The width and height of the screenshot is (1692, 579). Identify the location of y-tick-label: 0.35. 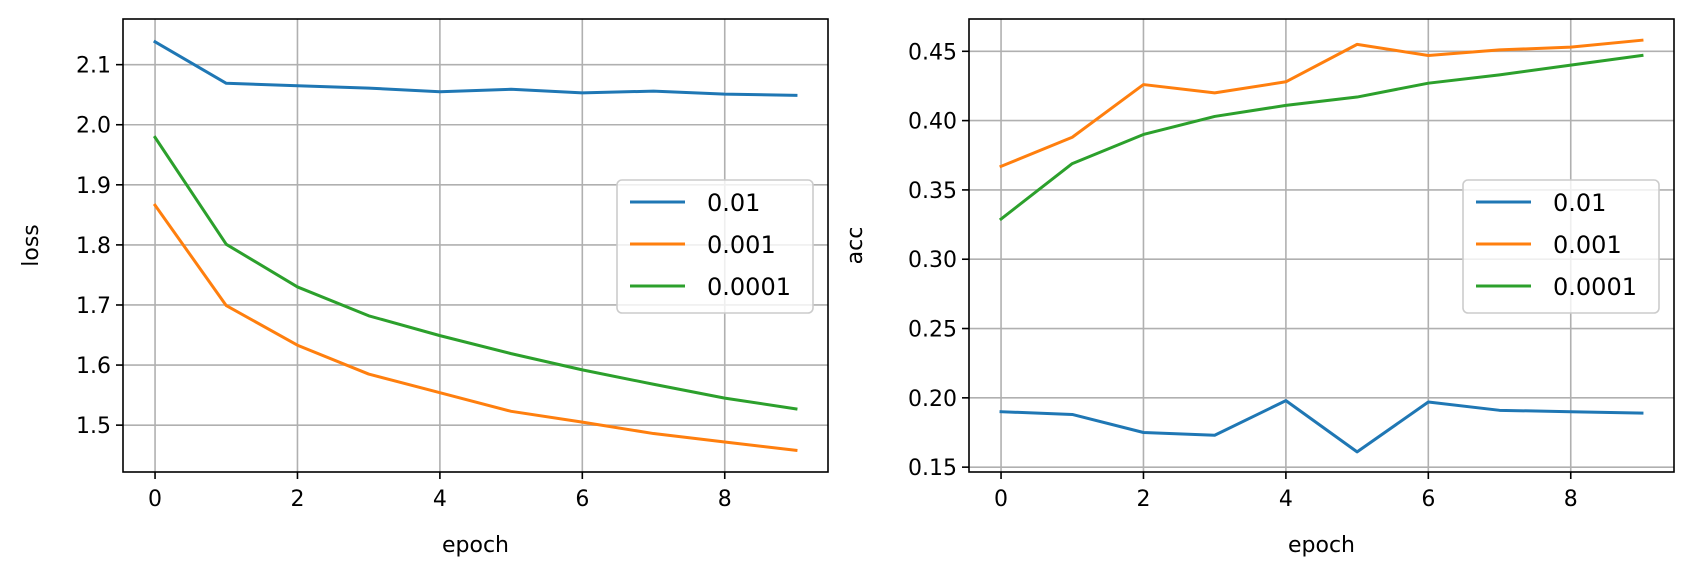
(932, 191).